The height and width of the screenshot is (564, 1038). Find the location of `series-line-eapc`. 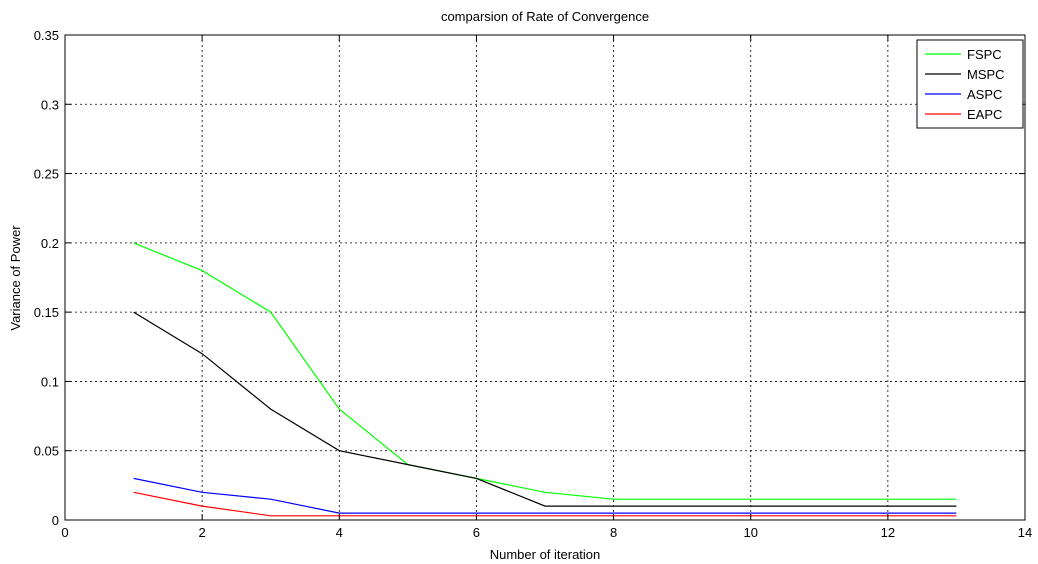

series-line-eapc is located at coordinates (545, 504).